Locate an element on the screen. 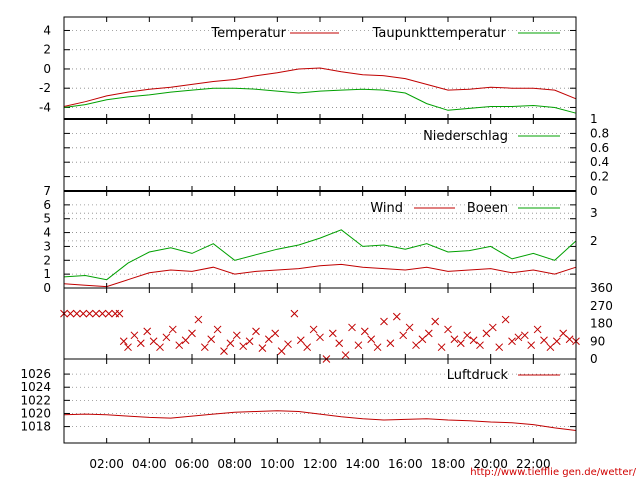 This screenshot has height=480, width=640. x-tick-label: 16:00 is located at coordinates (405, 464).